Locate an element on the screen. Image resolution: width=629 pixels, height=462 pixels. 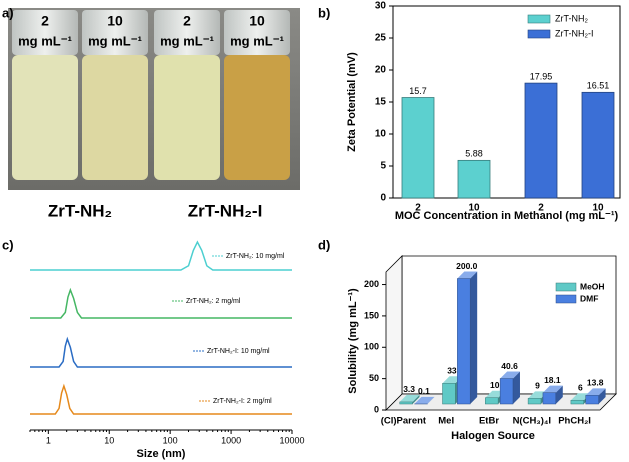
y-tick-label: 150 is located at coordinates (371, 315).